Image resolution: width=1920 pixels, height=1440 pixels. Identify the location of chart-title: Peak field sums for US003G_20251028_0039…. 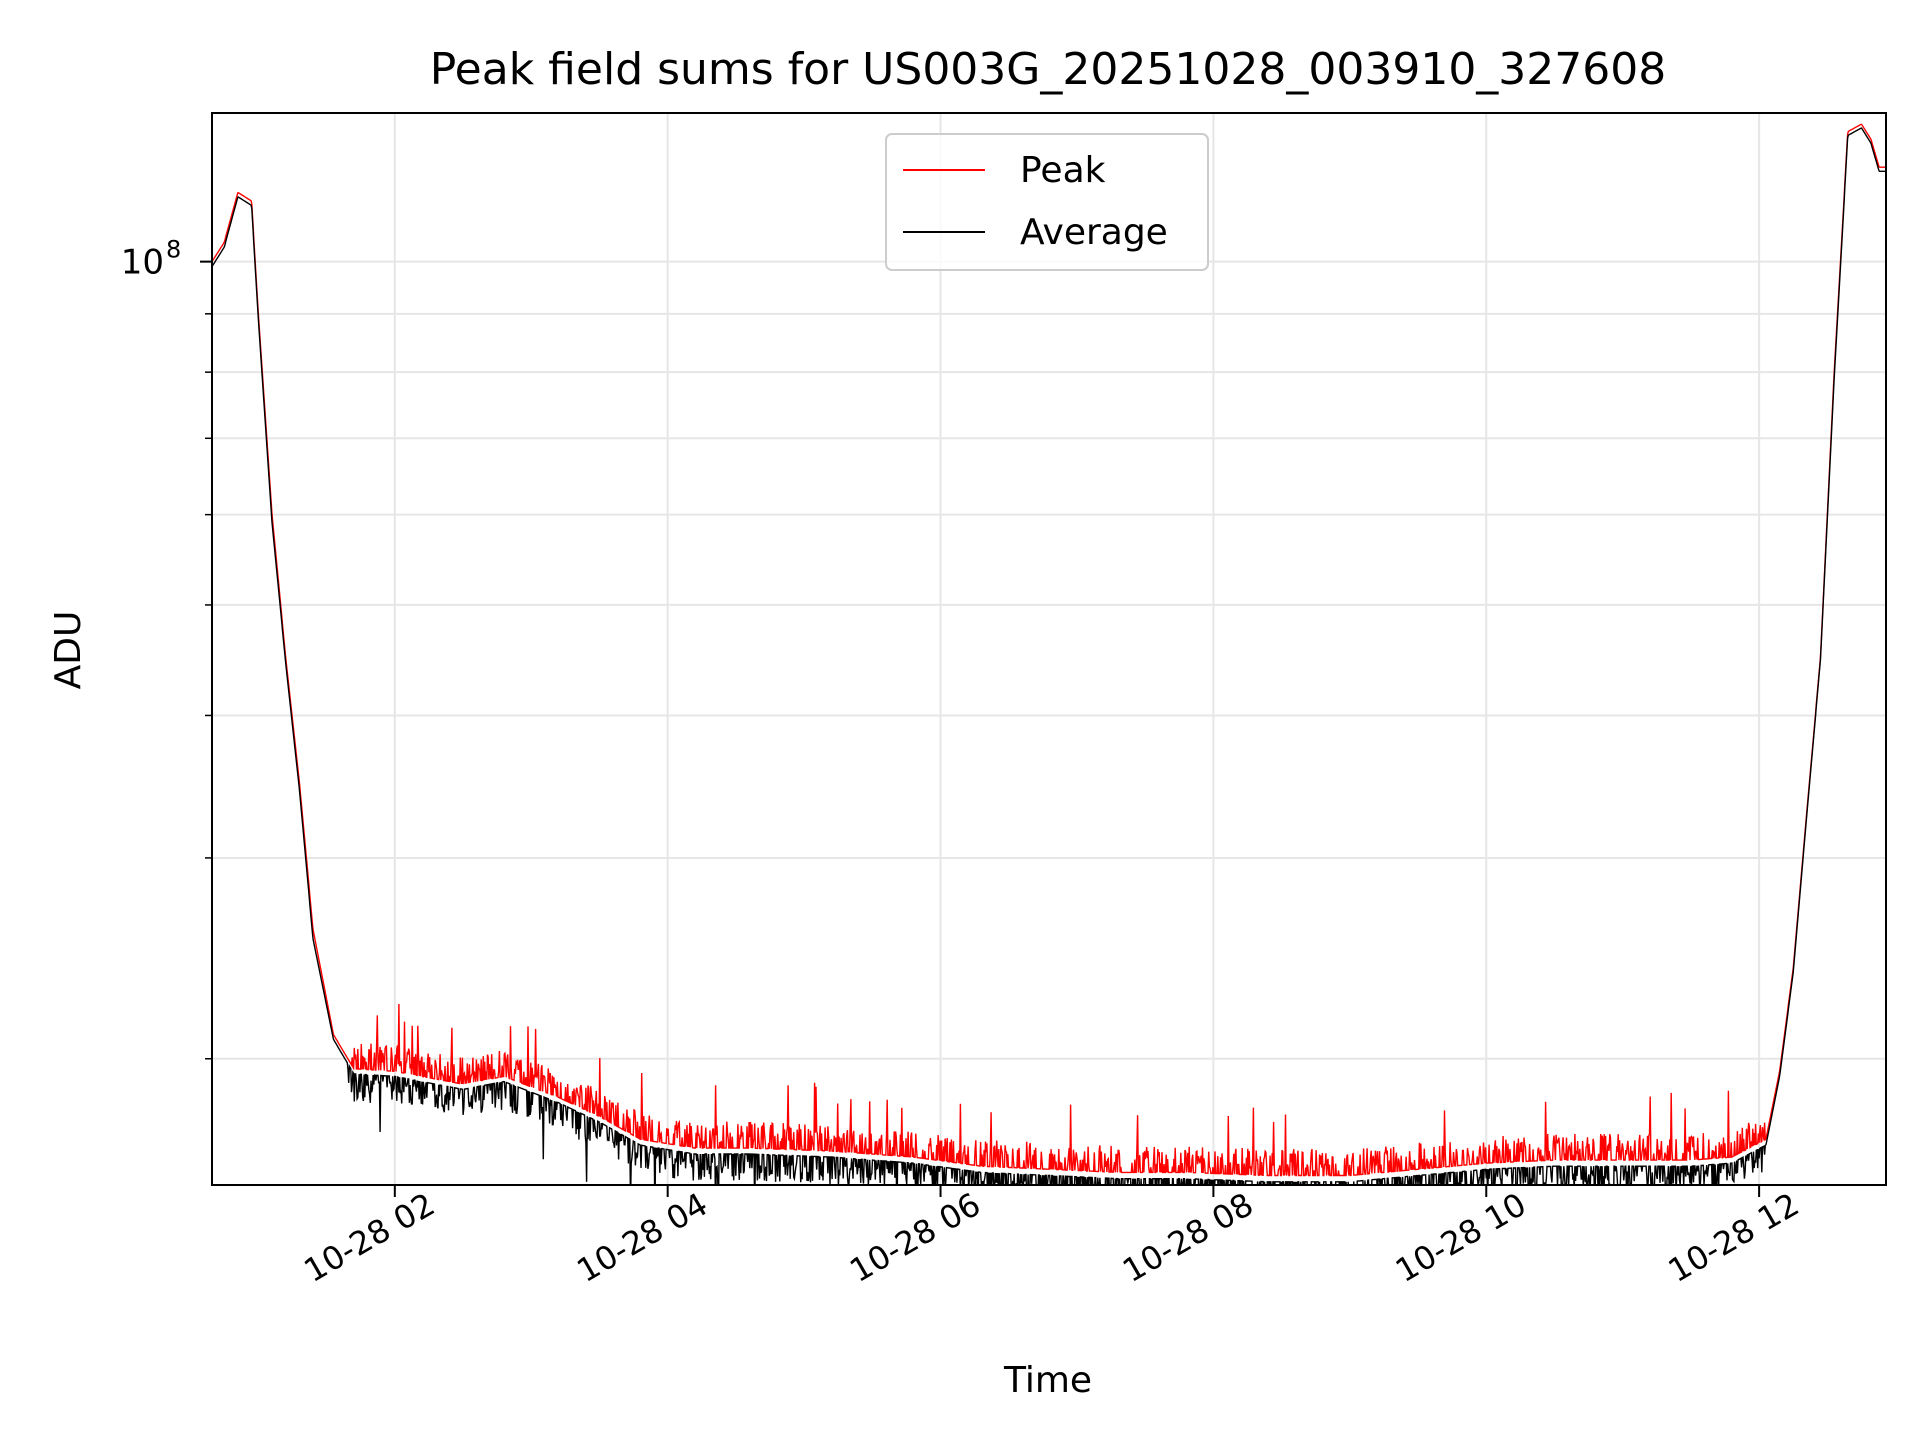
(1048, 69).